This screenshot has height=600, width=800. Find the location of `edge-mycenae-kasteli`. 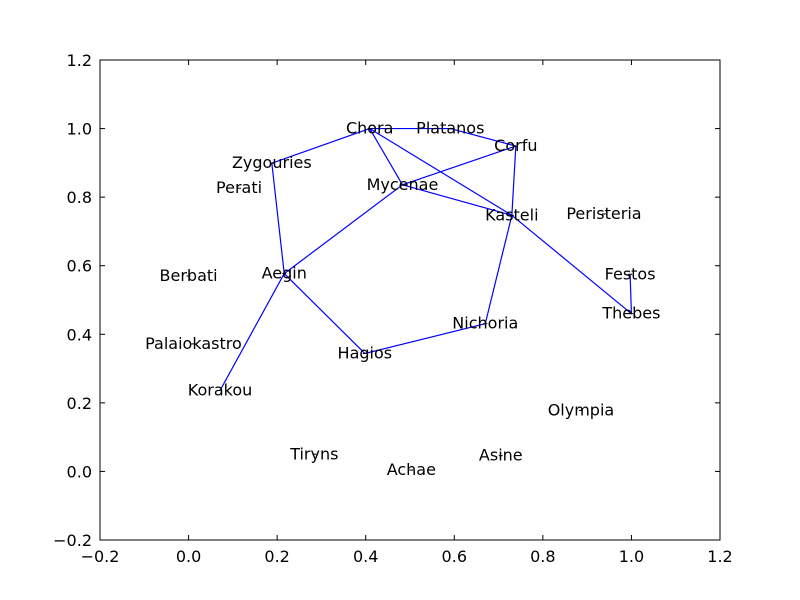

edge-mycenae-kasteli is located at coordinates (457, 200).